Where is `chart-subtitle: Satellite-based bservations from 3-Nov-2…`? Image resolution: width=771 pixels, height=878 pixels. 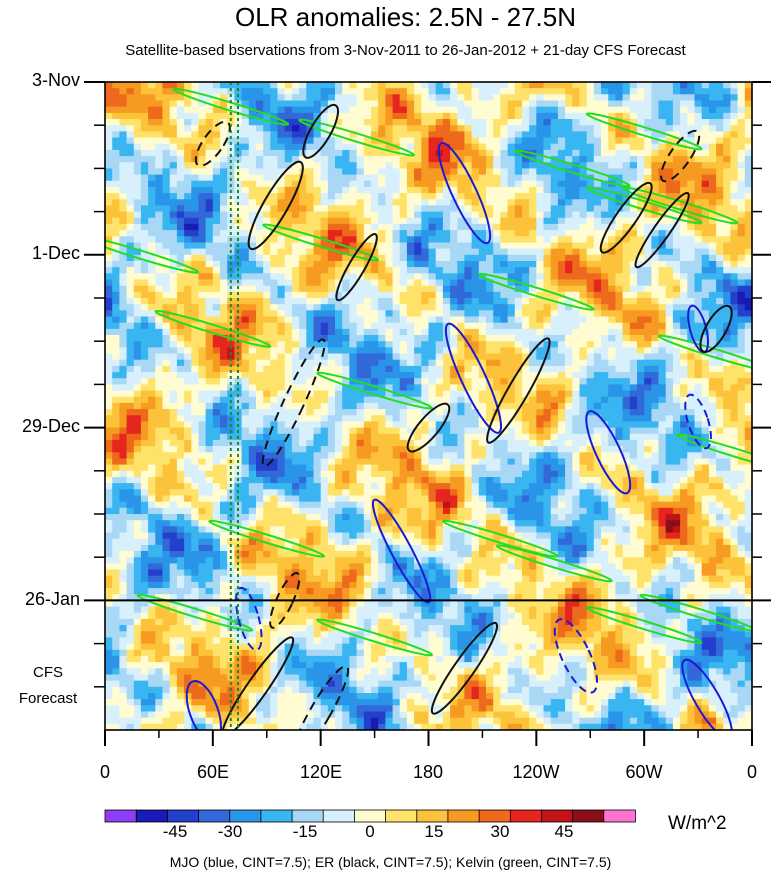 chart-subtitle: Satellite-based bservations from 3-Nov-2… is located at coordinates (405, 50).